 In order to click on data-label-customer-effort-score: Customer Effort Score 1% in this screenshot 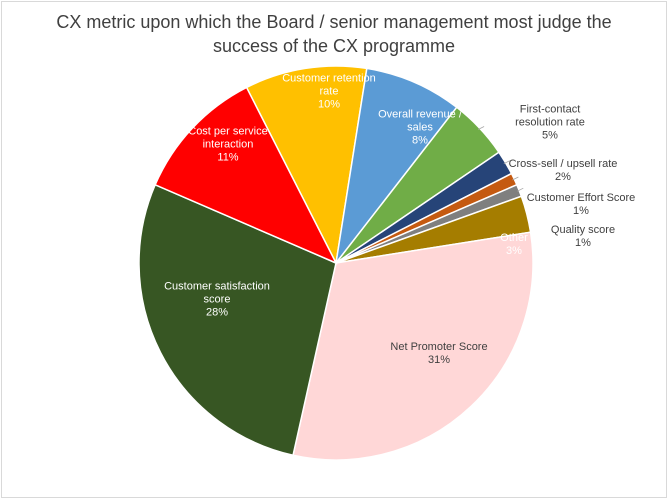, I will do `click(581, 204)`.